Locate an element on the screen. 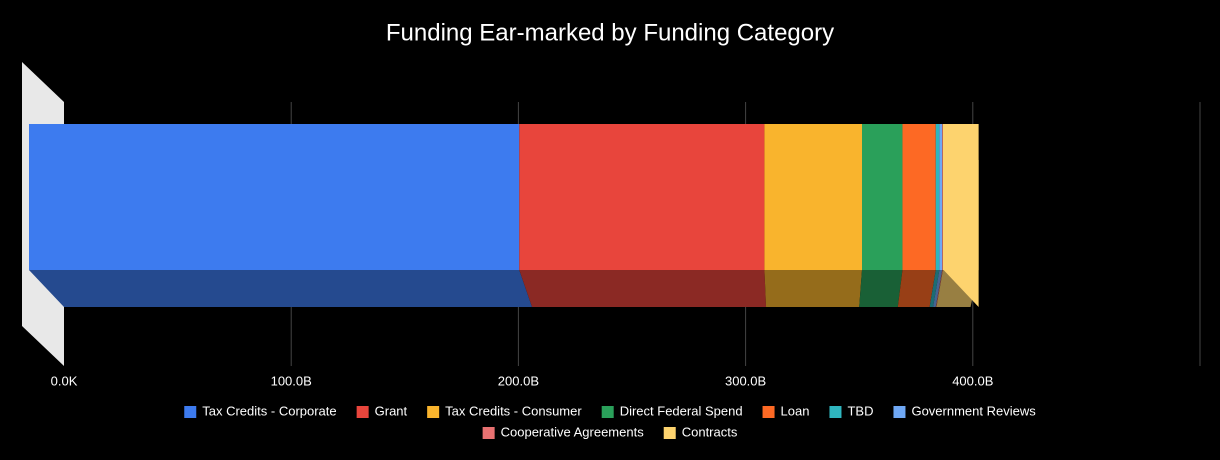  x-tick-label: 400.0B is located at coordinates (972, 380).